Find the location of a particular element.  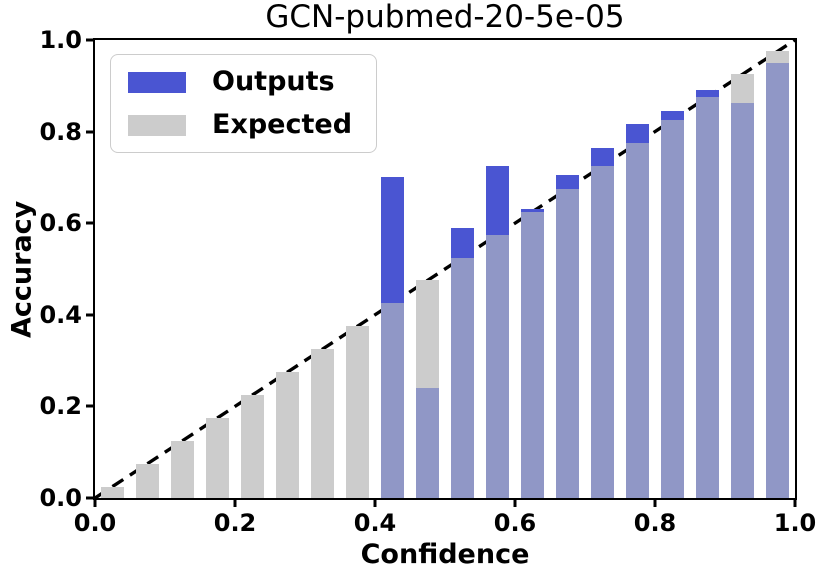

legend: Outputs Expected is located at coordinates (244, 103).